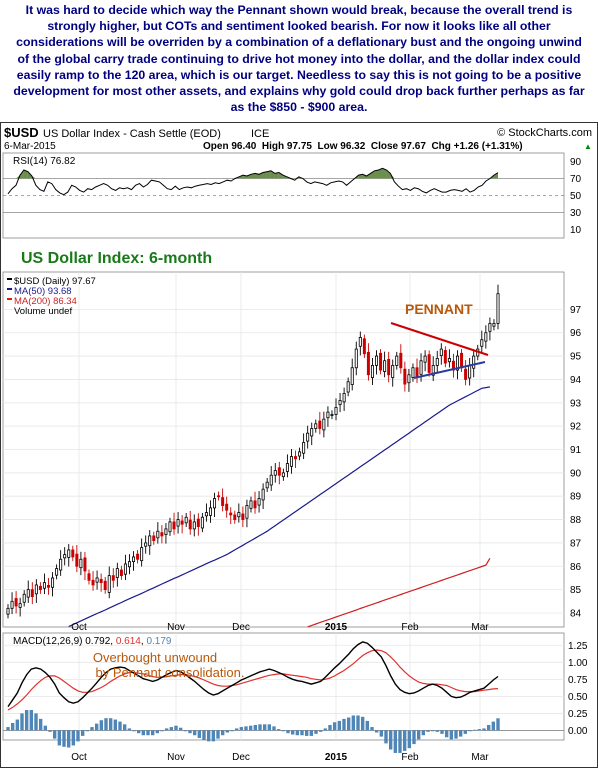 The width and height of the screenshot is (598, 768). I want to click on x-axis-label: Nov, so click(176, 627).